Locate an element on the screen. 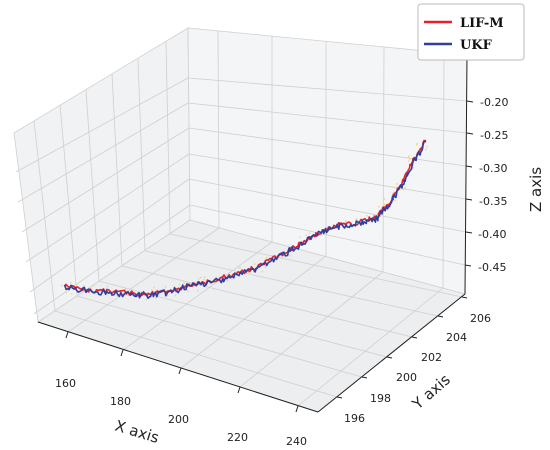 The width and height of the screenshot is (550, 450). y-ticks is located at coordinates (402, 347).